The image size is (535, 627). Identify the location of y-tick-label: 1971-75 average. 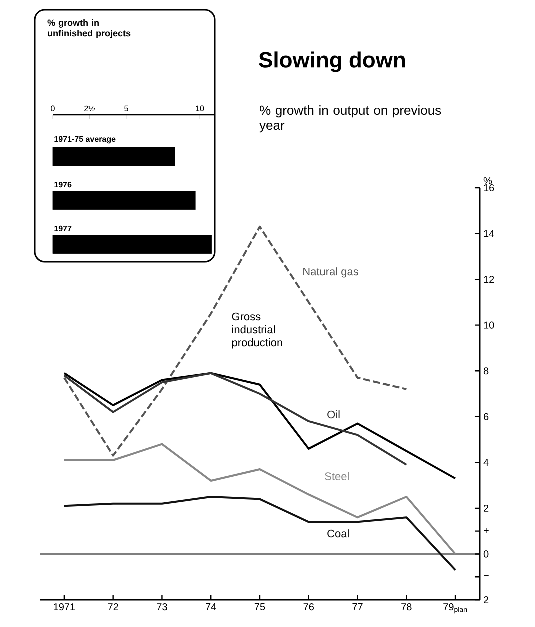
(85, 140).